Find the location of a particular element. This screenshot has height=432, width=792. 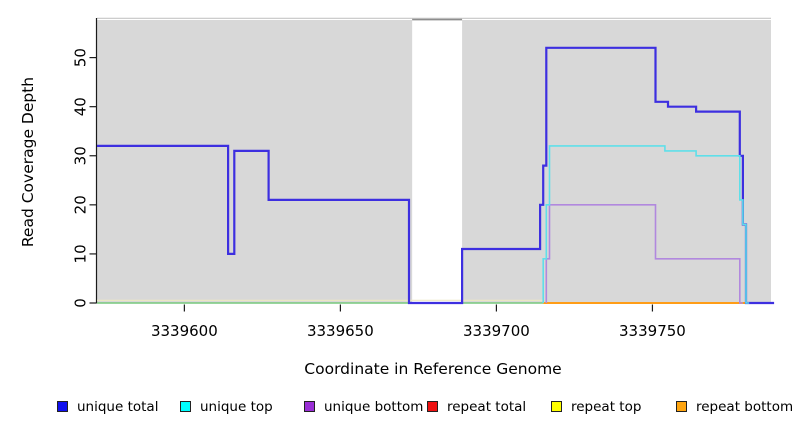

x-tick-label: 3339600 is located at coordinates (184, 331).